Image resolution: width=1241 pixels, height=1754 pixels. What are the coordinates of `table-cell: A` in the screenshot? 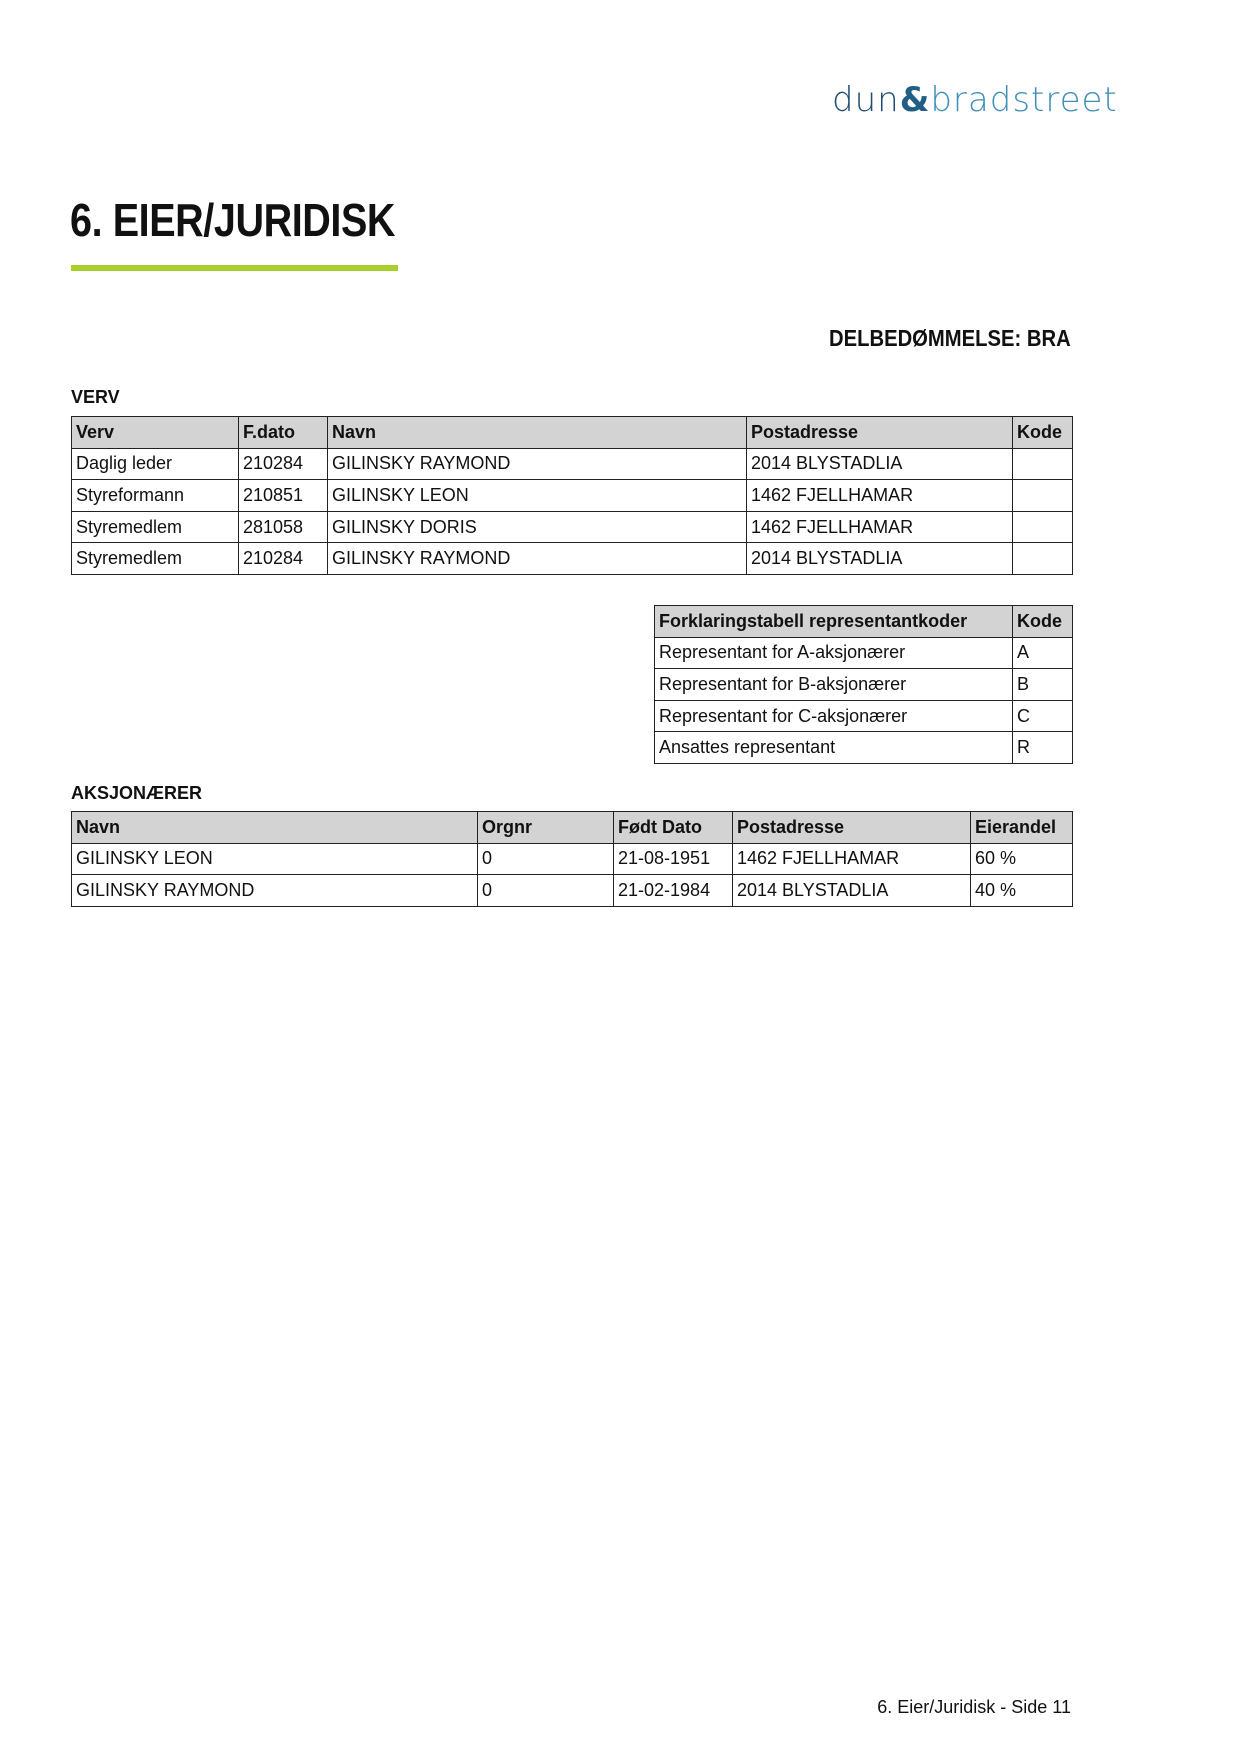 It's located at (1042, 653).